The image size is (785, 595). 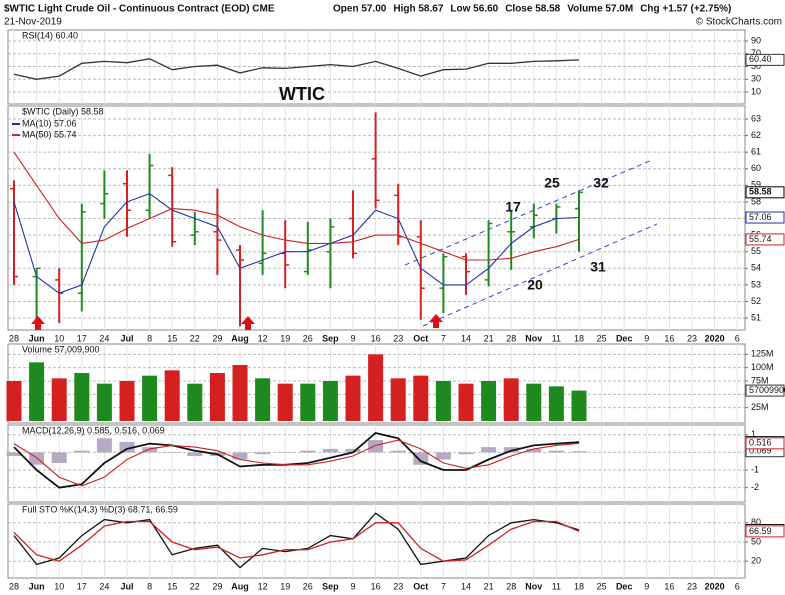 I want to click on value-tag: 66.59, so click(x=760, y=531).